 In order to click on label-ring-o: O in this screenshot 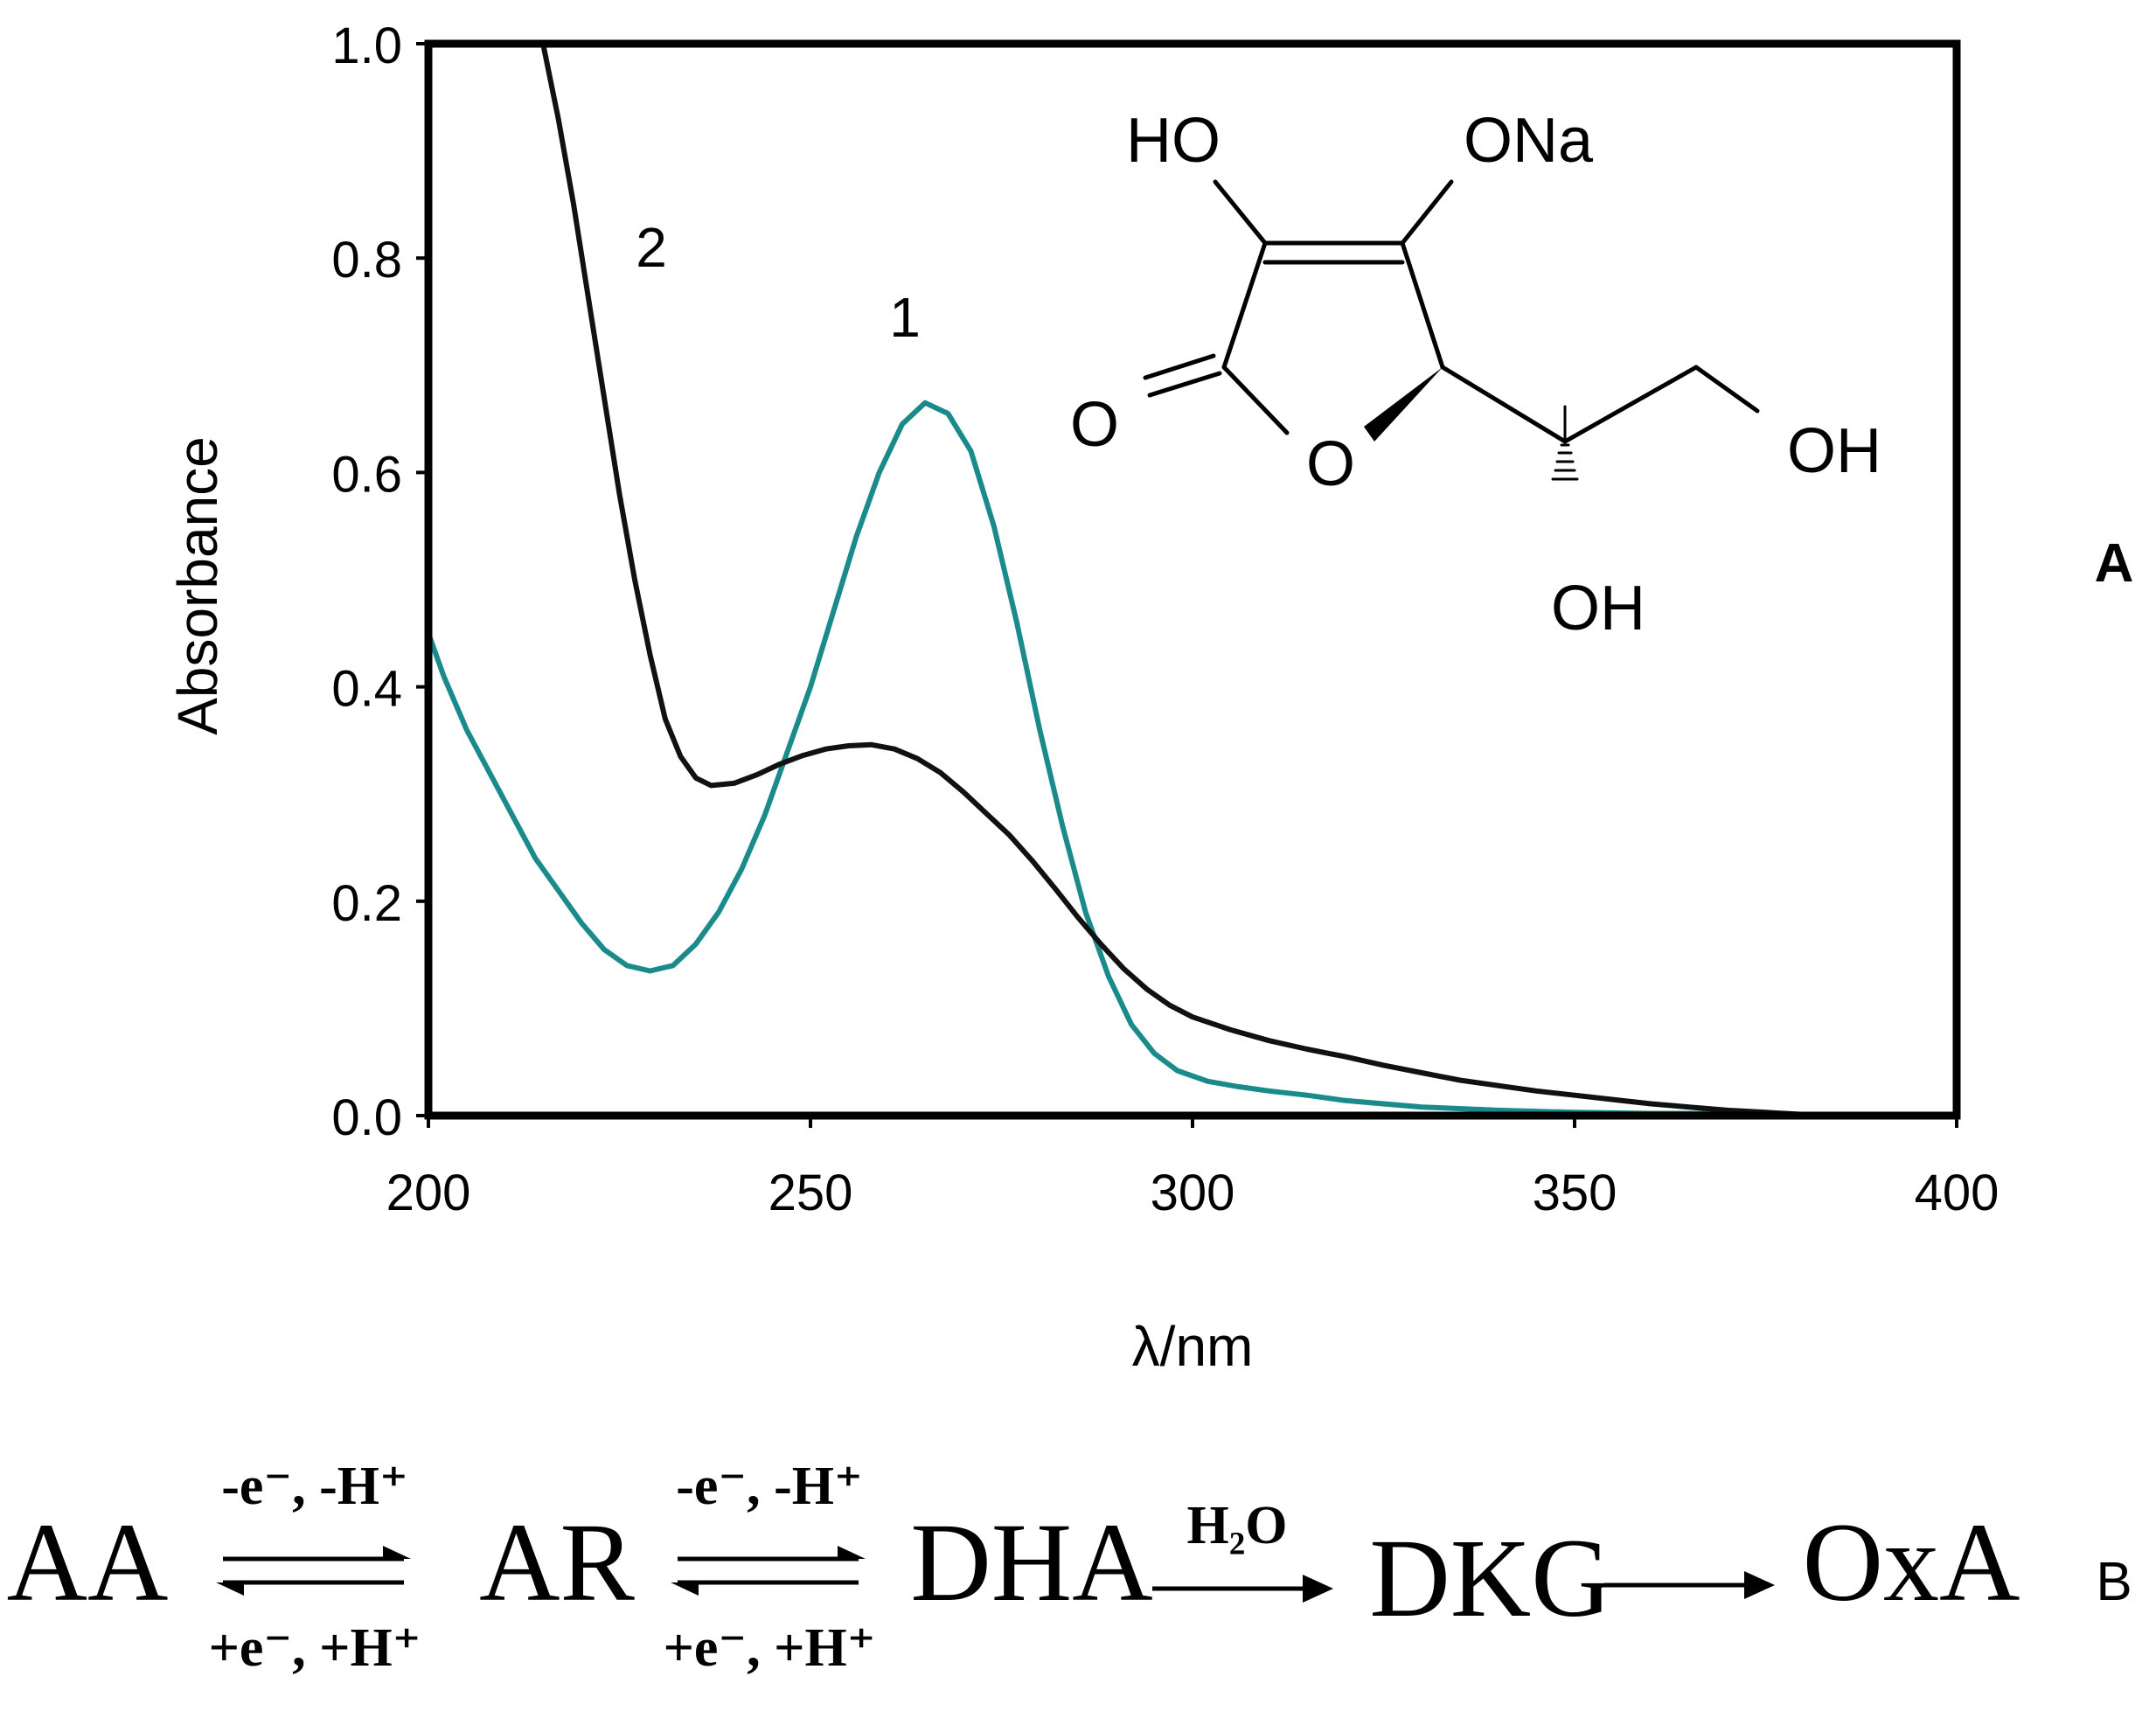, I will do `click(1330, 464)`.